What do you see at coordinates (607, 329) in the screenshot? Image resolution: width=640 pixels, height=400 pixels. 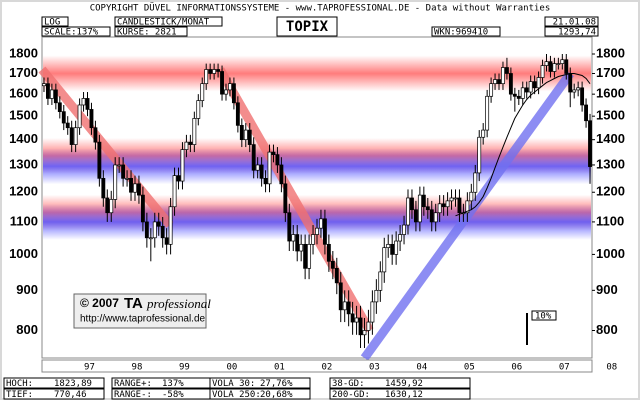 I see `y-tick-label-right: 800` at bounding box center [607, 329].